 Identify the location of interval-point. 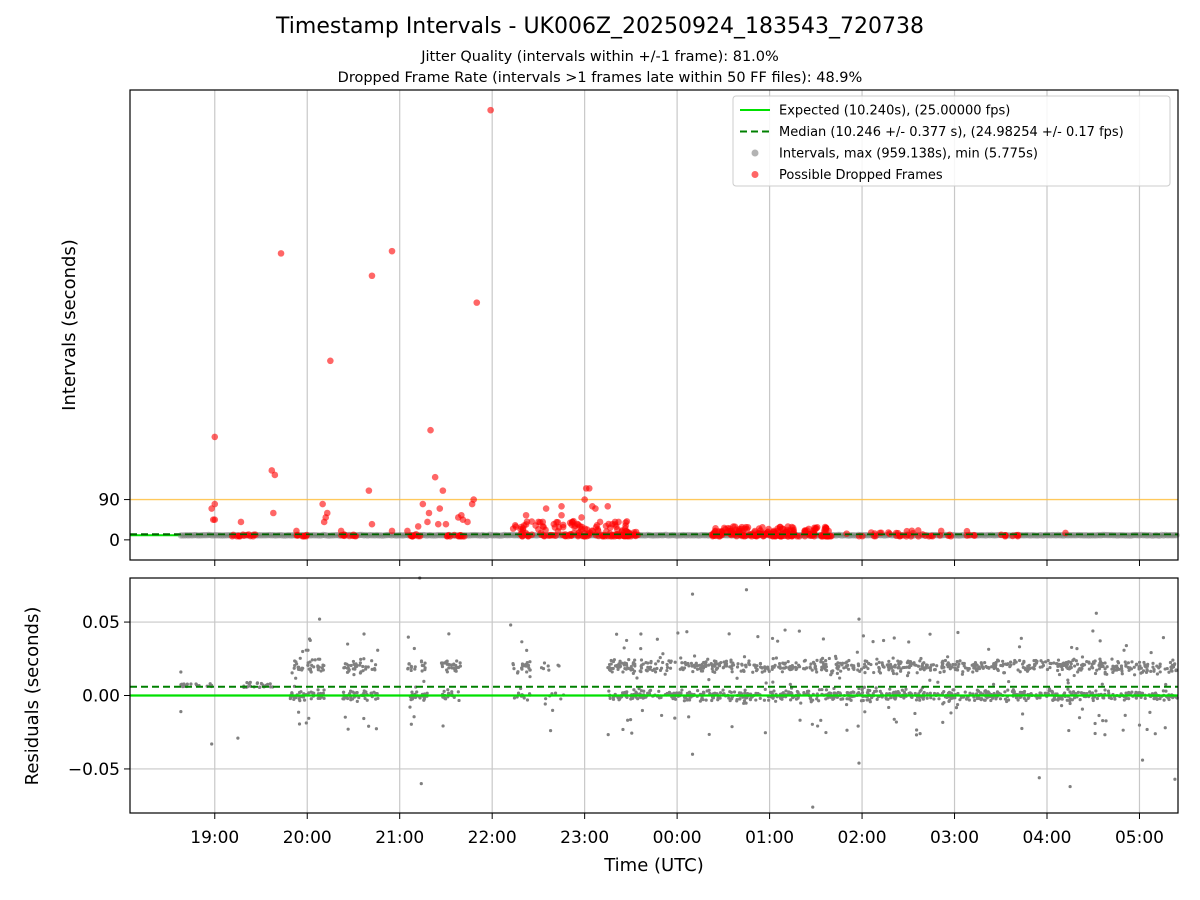
(1176, 535).